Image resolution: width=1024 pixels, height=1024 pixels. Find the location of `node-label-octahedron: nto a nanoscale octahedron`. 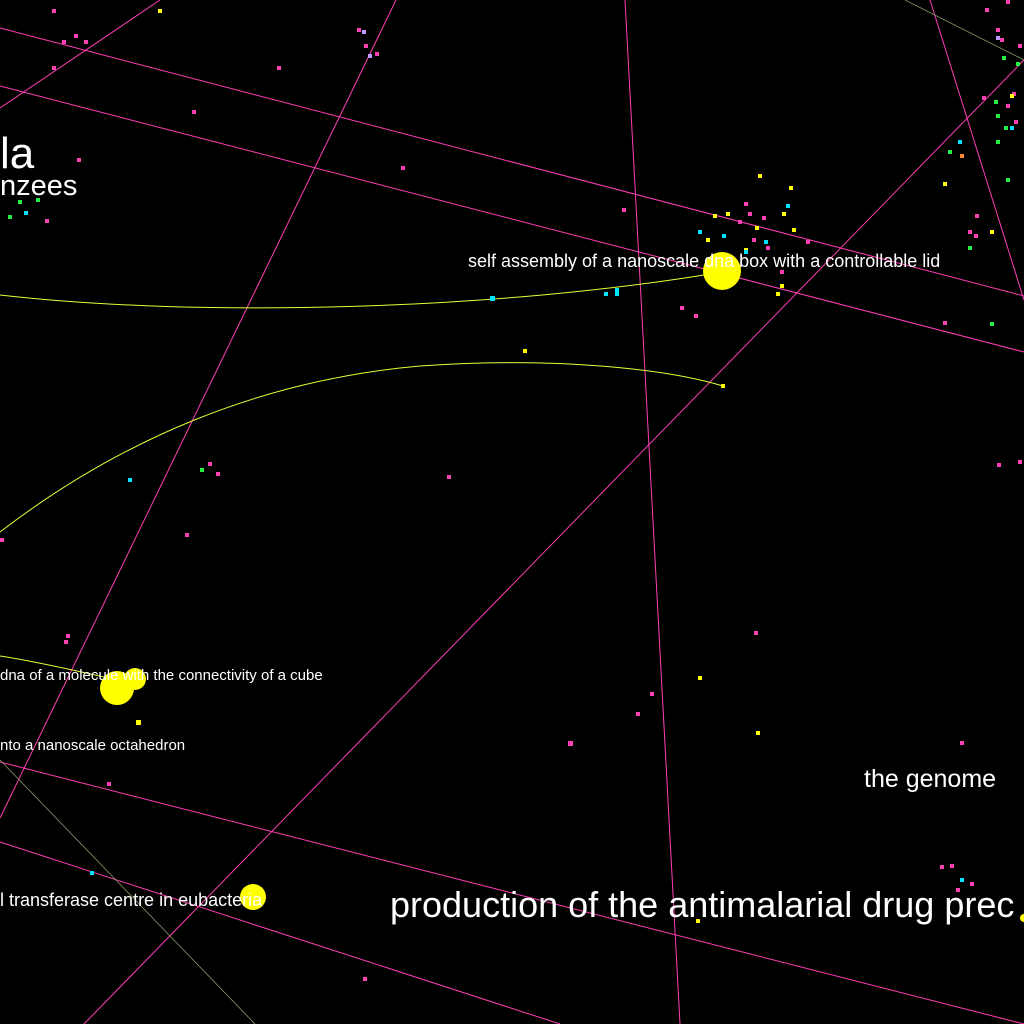

node-label-octahedron: nto a nanoscale octahedron is located at coordinates (93, 745).